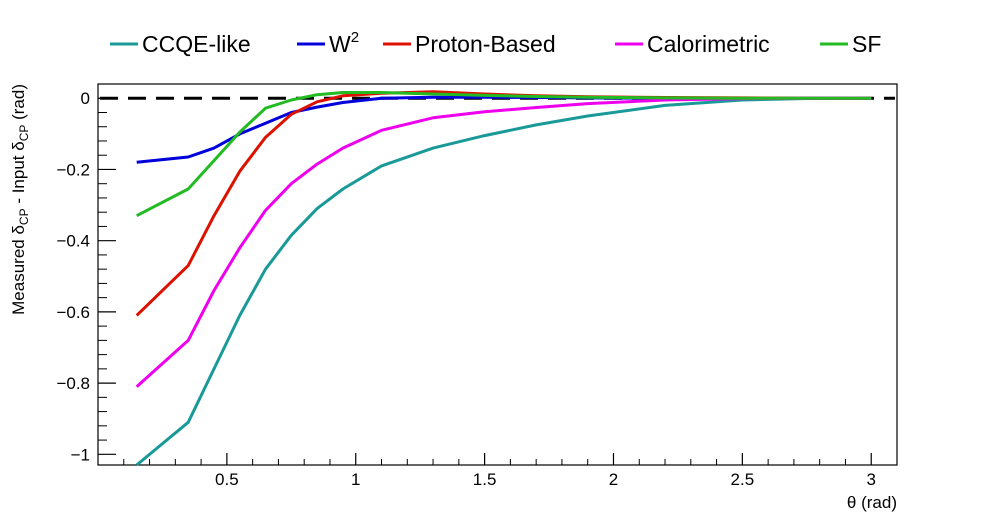  What do you see at coordinates (196, 44) in the screenshot?
I see `legend-label-ccqe-like: CCQE-like` at bounding box center [196, 44].